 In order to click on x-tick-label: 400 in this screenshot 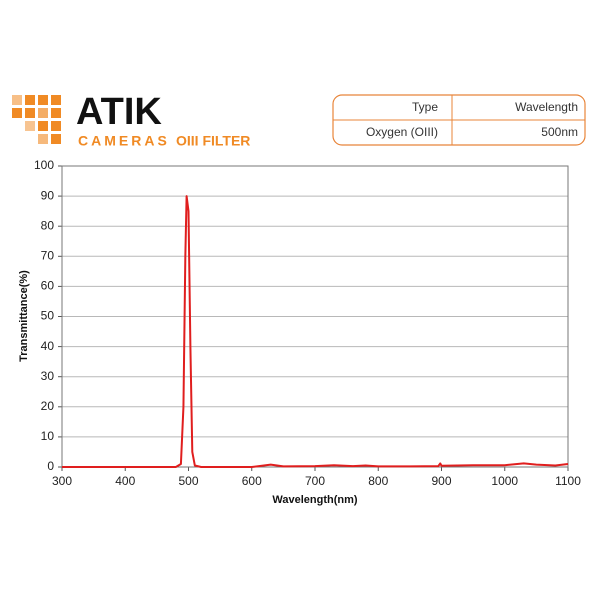, I will do `click(125, 481)`.